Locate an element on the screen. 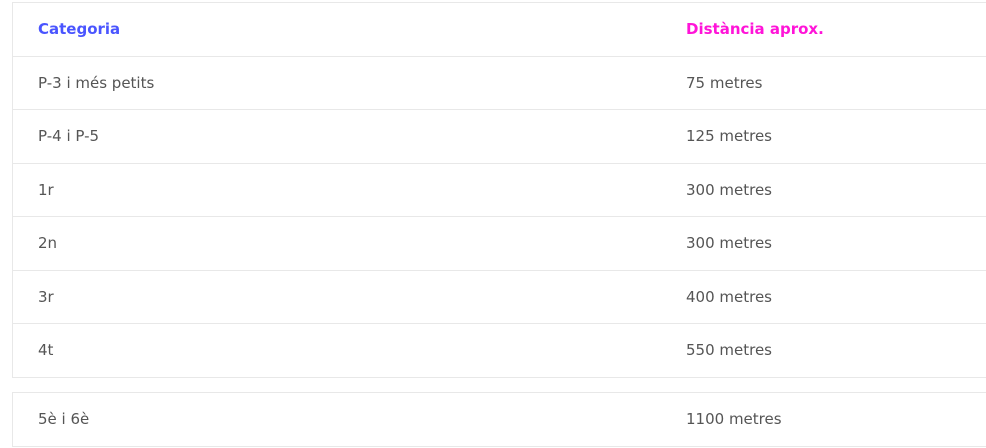  distance-cell: 75 metres is located at coordinates (836, 82).